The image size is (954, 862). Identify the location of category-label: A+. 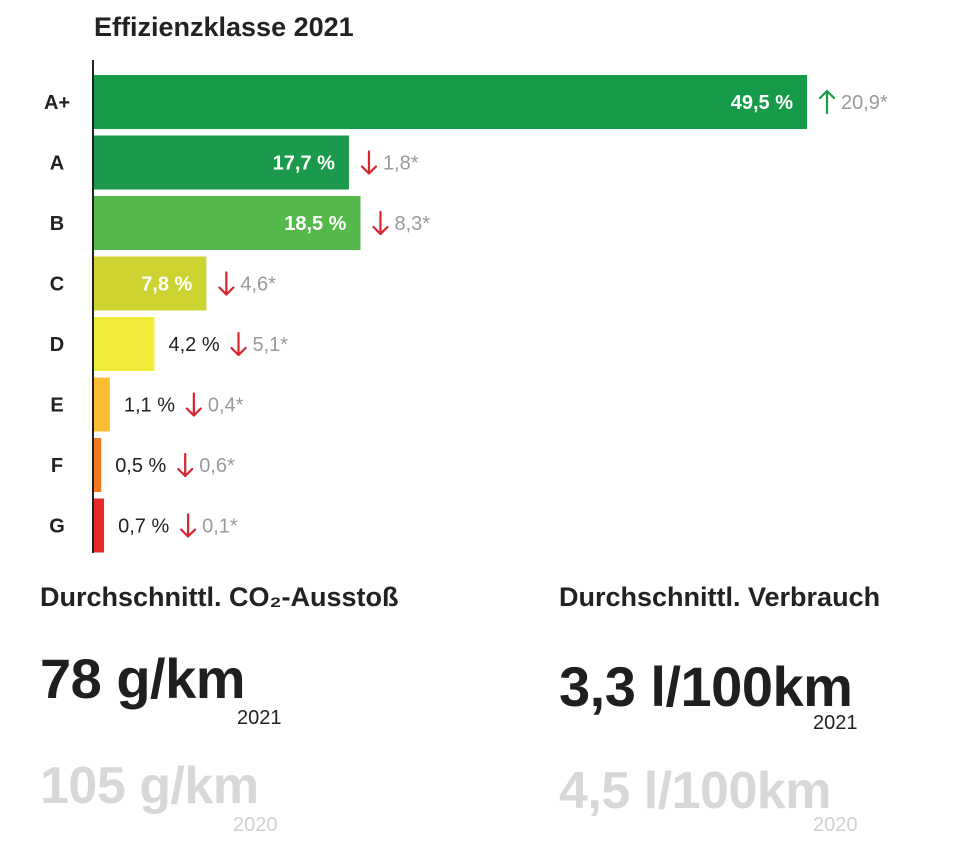
(57, 103).